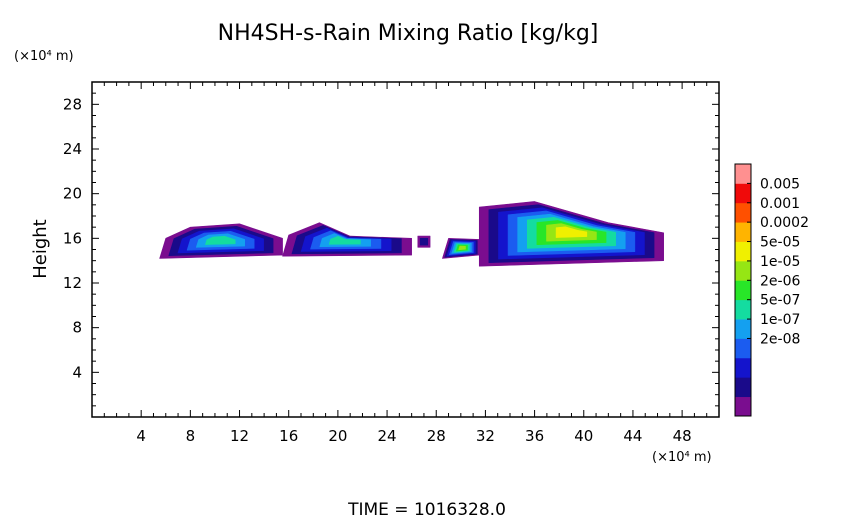  What do you see at coordinates (780, 262) in the screenshot?
I see `colorbar-label: 1e-05` at bounding box center [780, 262].